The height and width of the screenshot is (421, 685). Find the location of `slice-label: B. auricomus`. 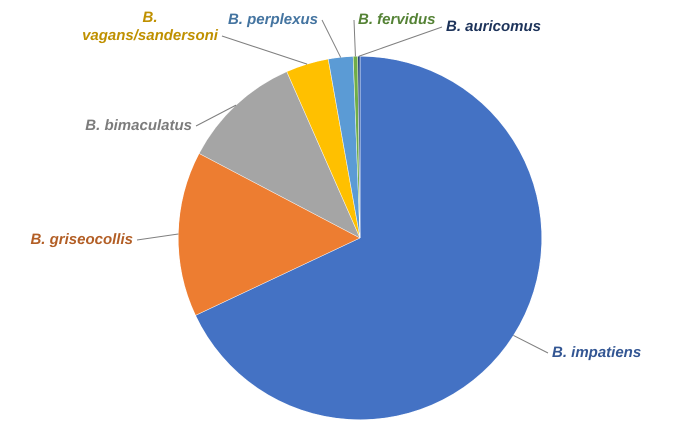

slice-label: B. auricomus is located at coordinates (494, 27).